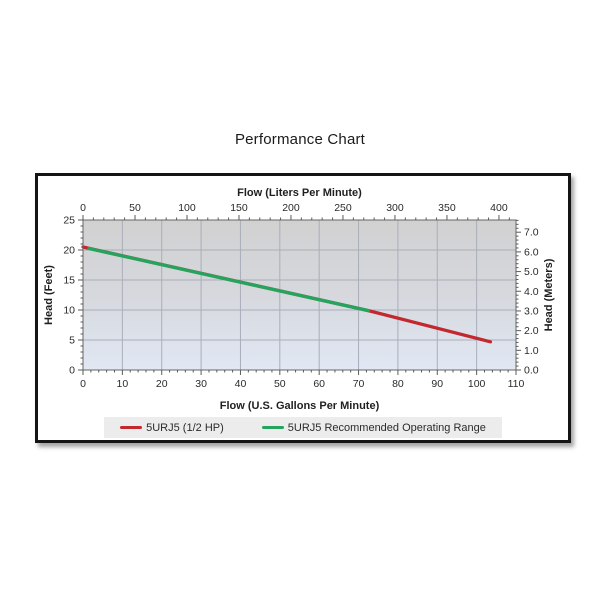 The image size is (600, 600). Describe the element at coordinates (395, 208) in the screenshot. I see `top-tick-label: 300` at that location.